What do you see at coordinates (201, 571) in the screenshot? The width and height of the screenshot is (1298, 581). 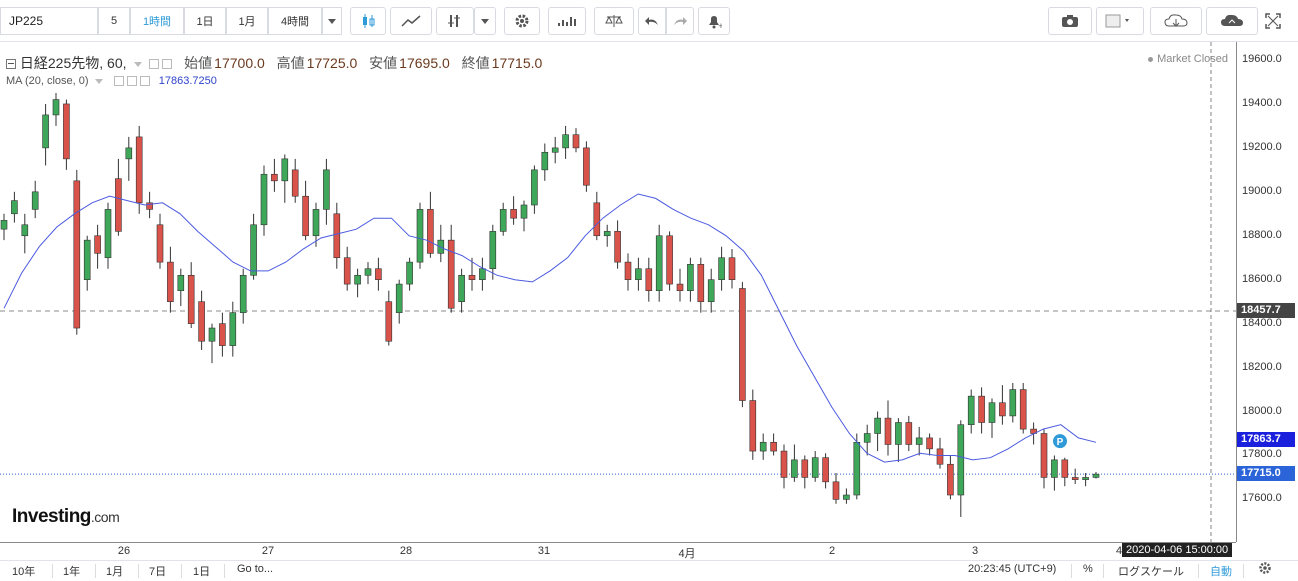 I see `range-1d-button: 1日` at bounding box center [201, 571].